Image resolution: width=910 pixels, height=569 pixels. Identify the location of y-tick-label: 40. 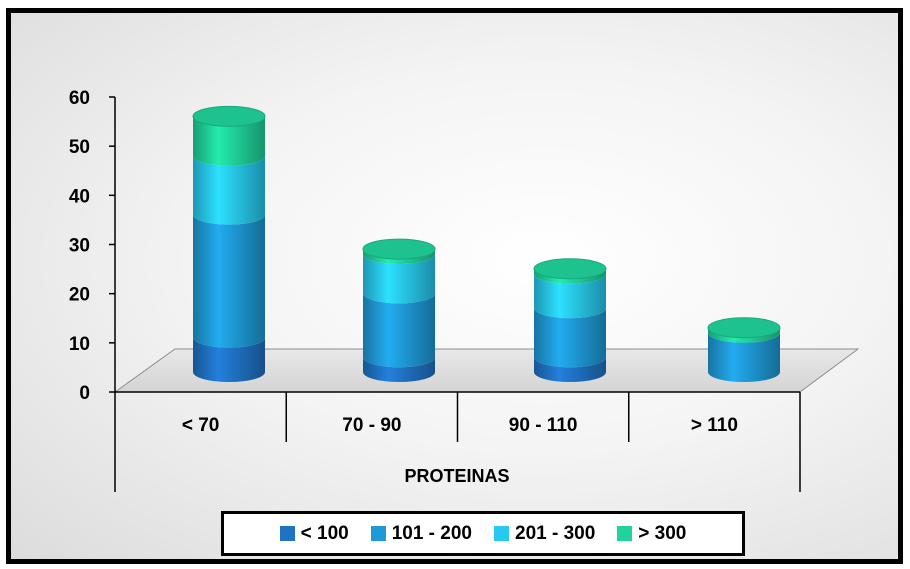
(79, 196).